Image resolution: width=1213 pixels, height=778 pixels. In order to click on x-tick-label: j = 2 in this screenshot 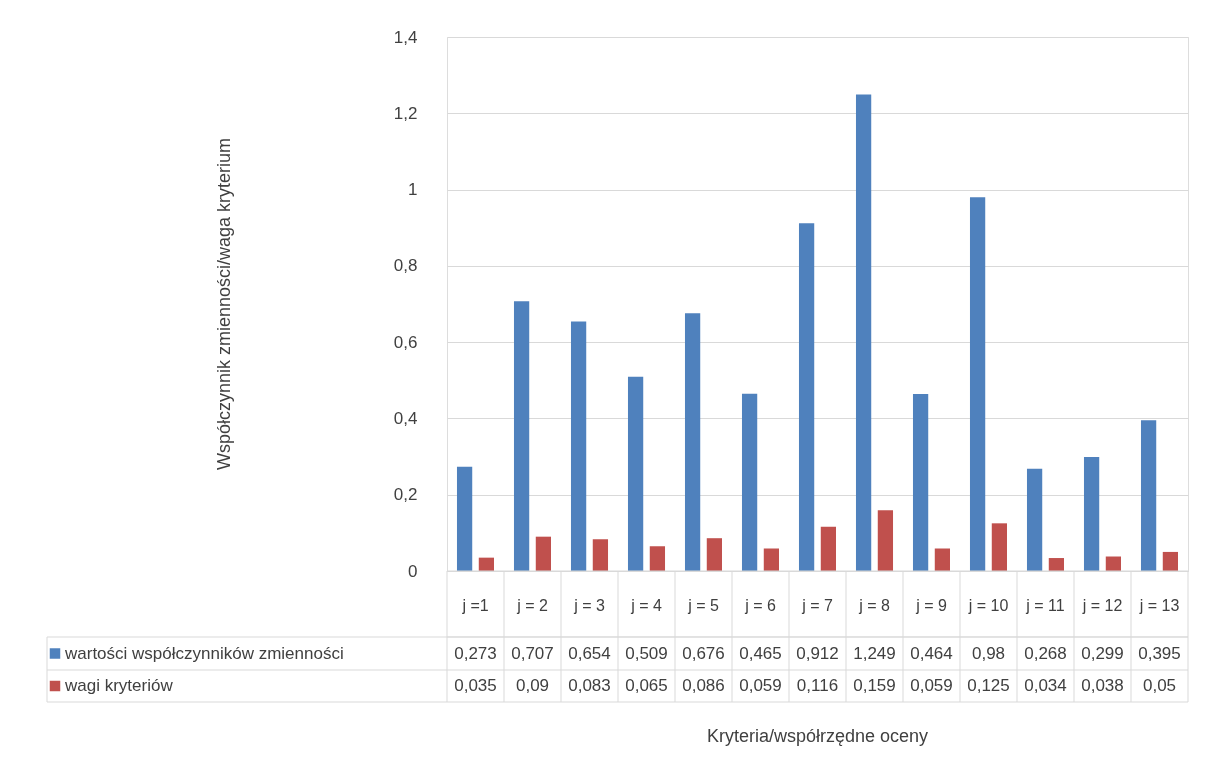, I will do `click(532, 605)`.